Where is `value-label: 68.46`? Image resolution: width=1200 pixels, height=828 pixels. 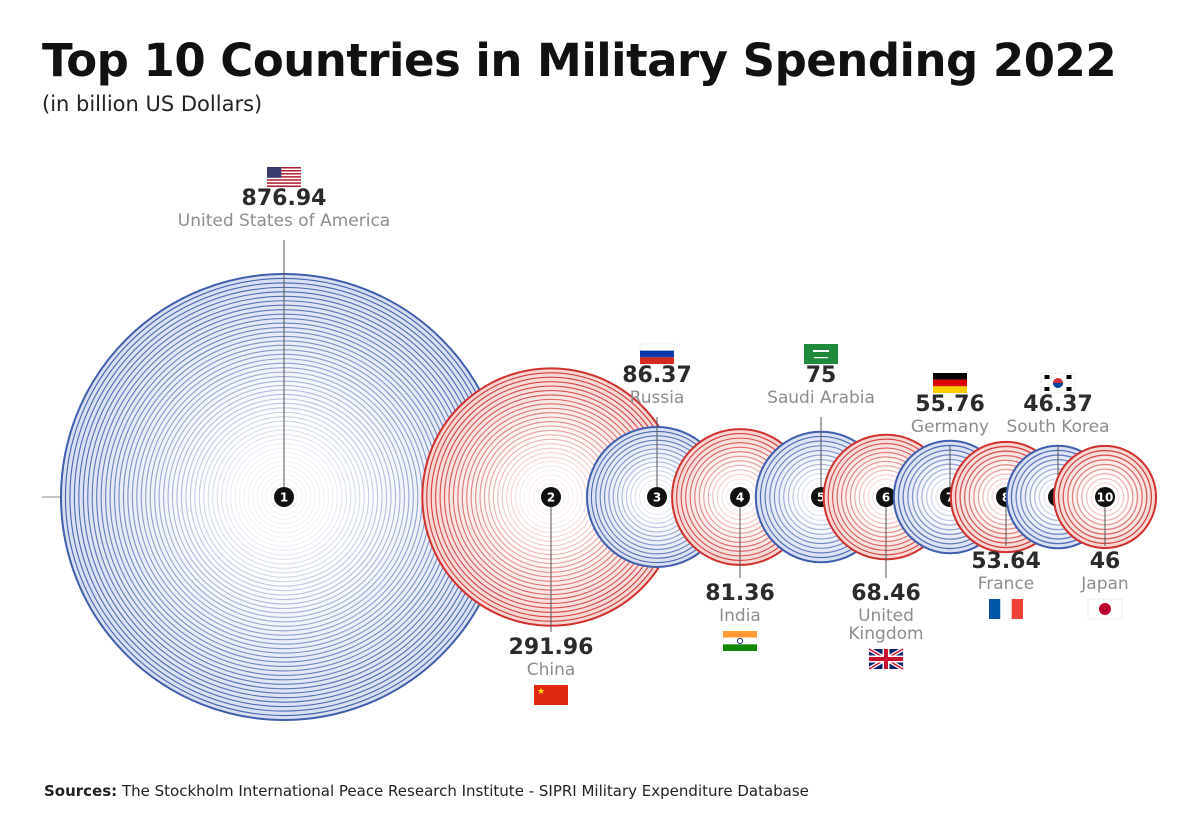 value-label: 68.46 is located at coordinates (886, 593).